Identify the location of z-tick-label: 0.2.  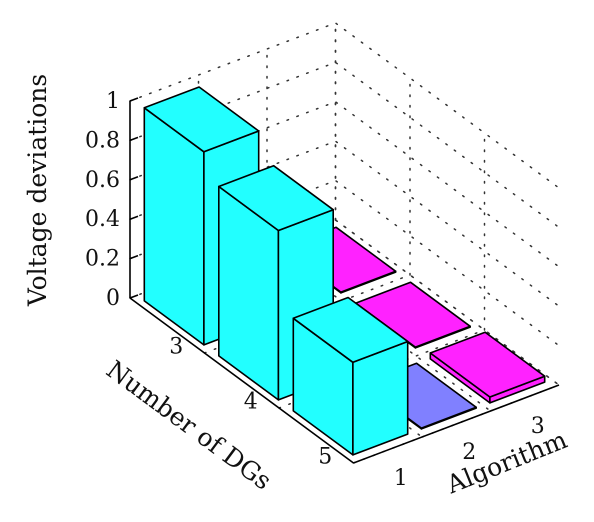
(102, 259).